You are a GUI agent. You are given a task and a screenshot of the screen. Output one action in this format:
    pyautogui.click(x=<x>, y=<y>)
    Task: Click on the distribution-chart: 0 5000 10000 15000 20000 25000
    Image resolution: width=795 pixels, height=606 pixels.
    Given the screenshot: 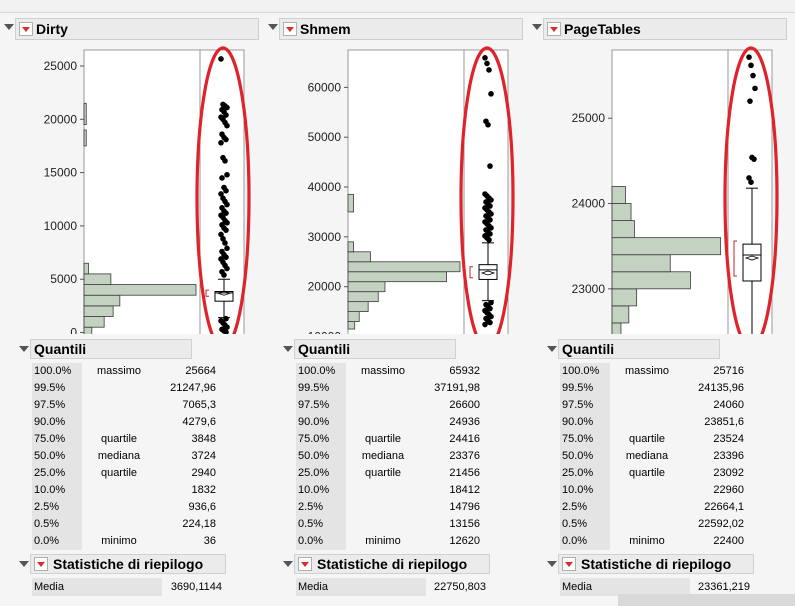 What is the action you would take?
    pyautogui.click(x=147, y=190)
    